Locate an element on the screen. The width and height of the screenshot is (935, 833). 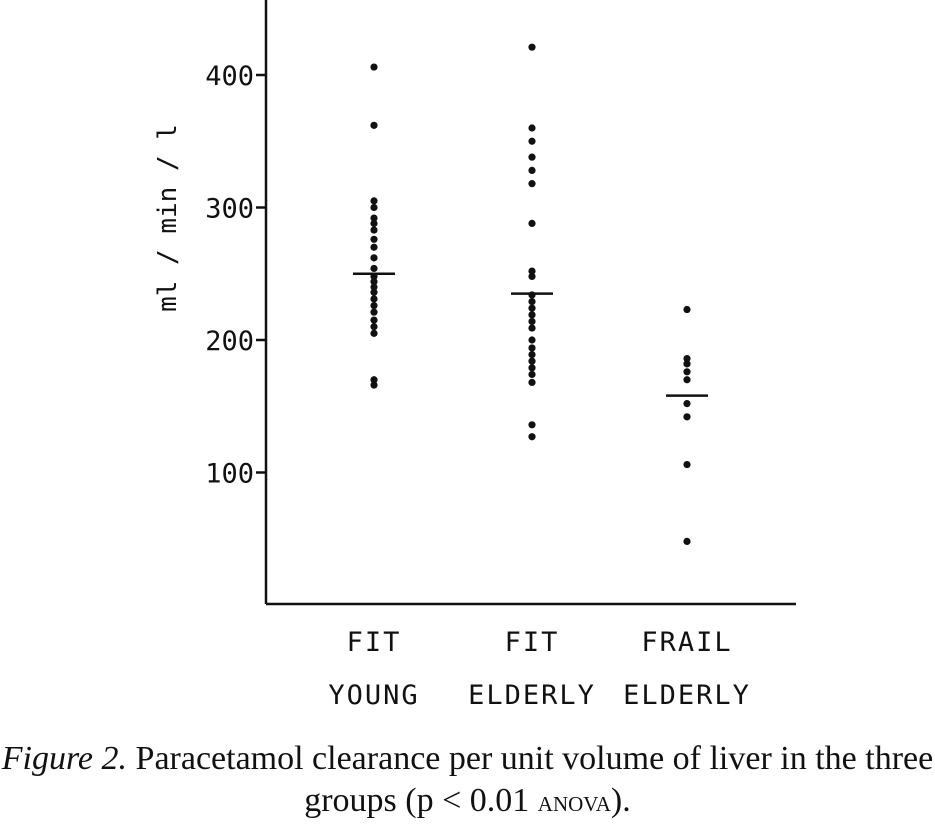
figure-label: Figure 2. is located at coordinates (64, 758).